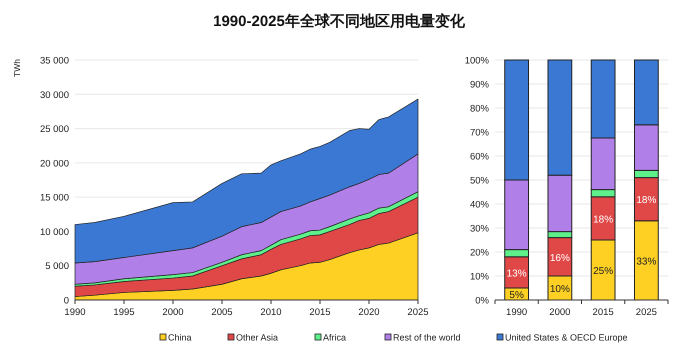 The image size is (678, 350). Describe the element at coordinates (271, 312) in the screenshot. I see `x-tick-label: 2010` at that location.